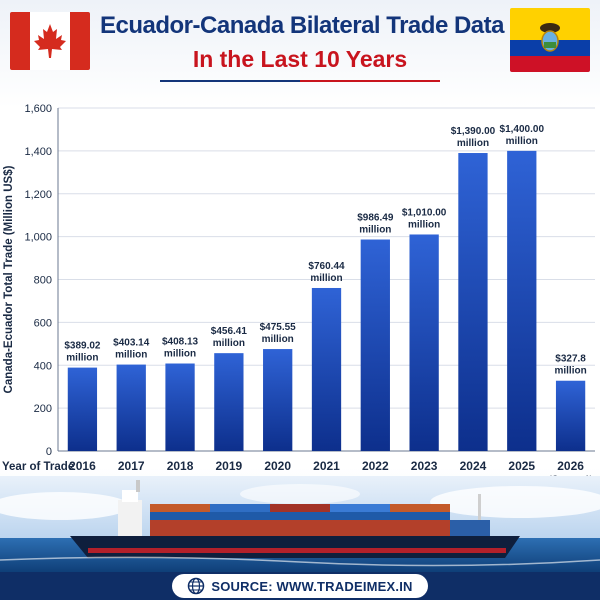 This screenshot has width=600, height=600. What do you see at coordinates (230, 81) in the screenshot?
I see `title-underline-left` at bounding box center [230, 81].